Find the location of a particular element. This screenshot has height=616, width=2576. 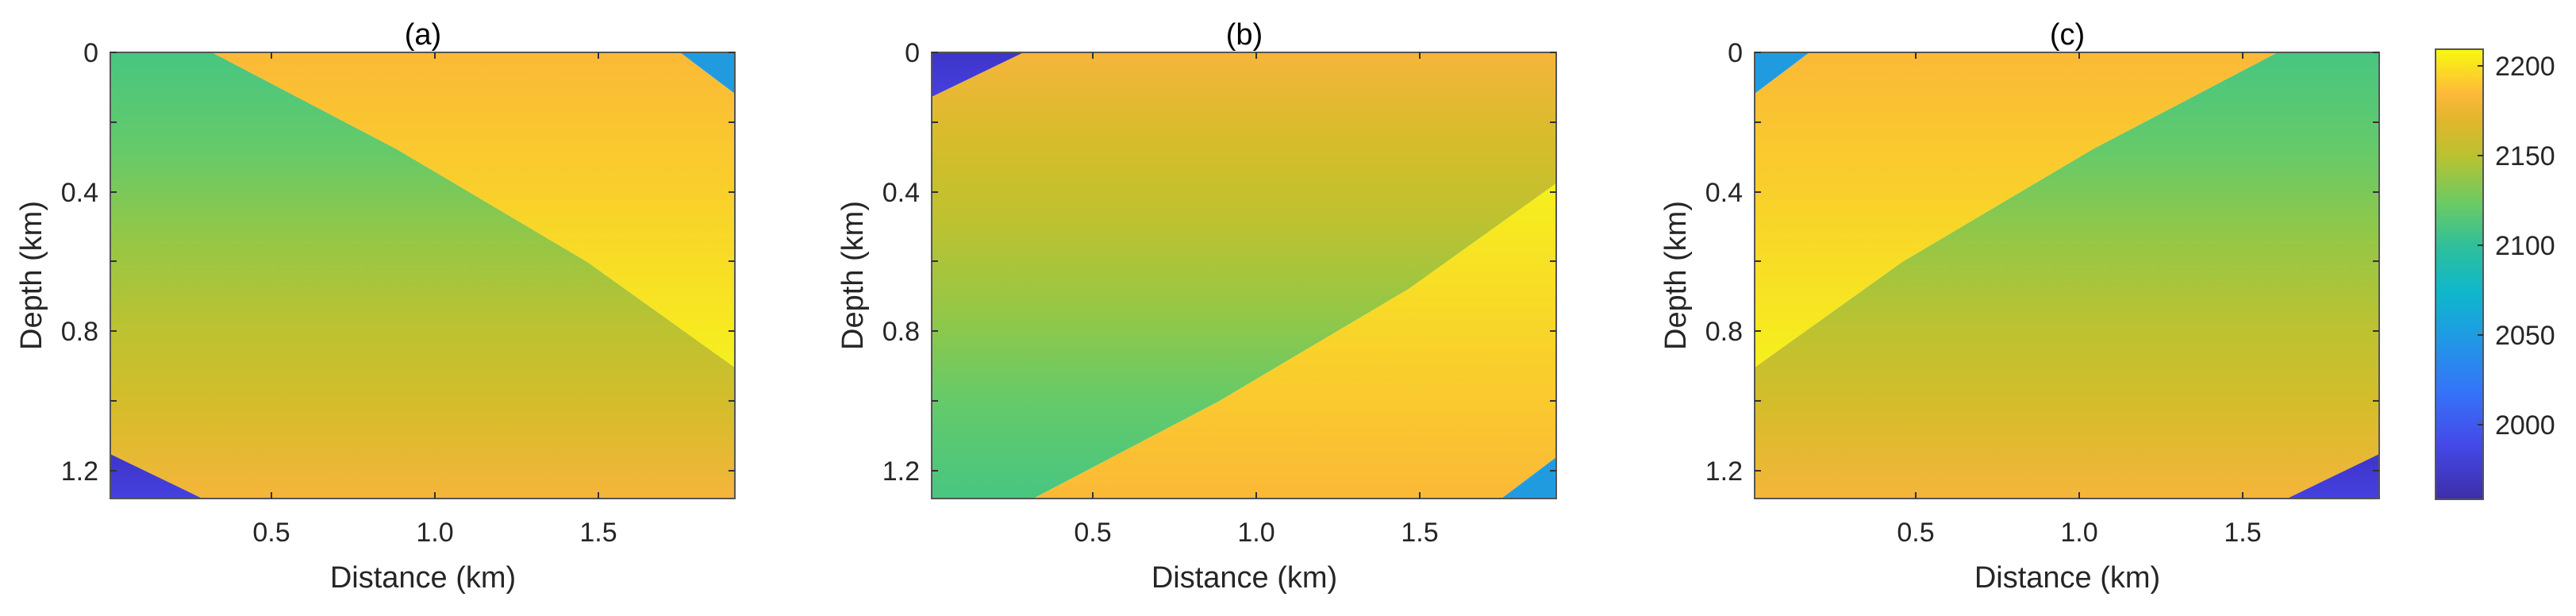

svg-text: 2050 is located at coordinates (2525, 336).